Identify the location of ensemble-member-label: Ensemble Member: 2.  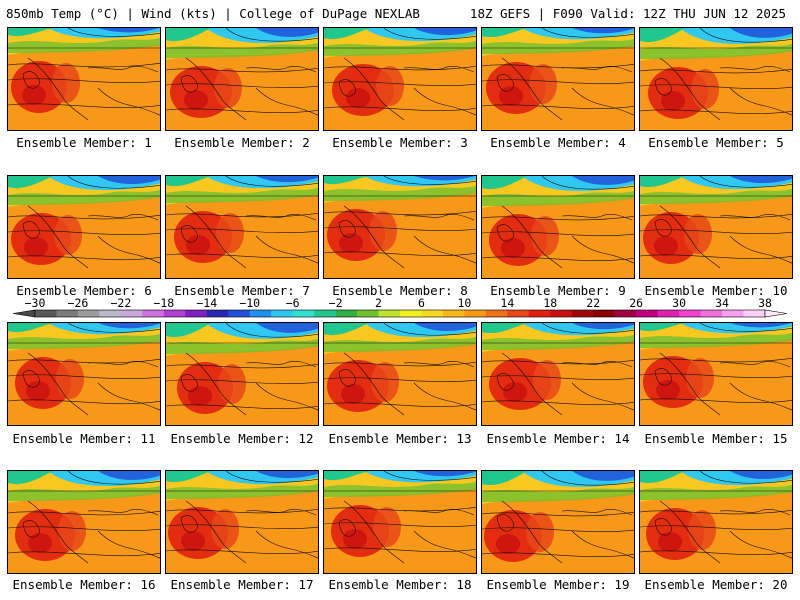
(242, 142).